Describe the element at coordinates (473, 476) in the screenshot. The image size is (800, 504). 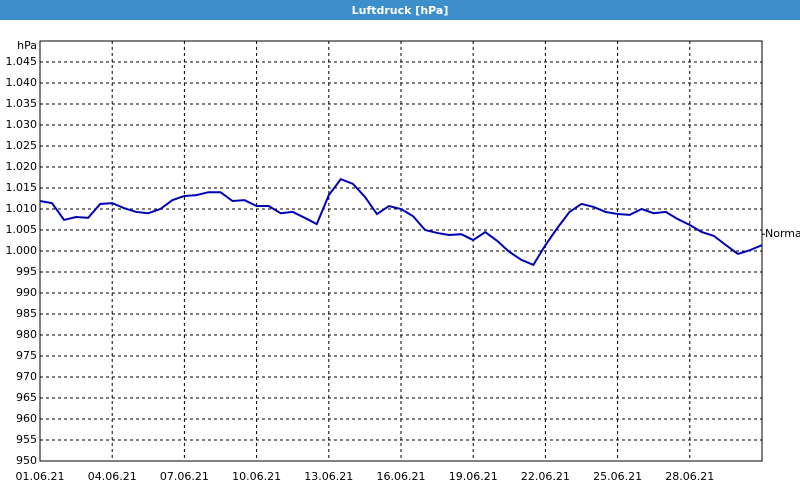
I see `x-tick-label: 19.06.21` at that location.